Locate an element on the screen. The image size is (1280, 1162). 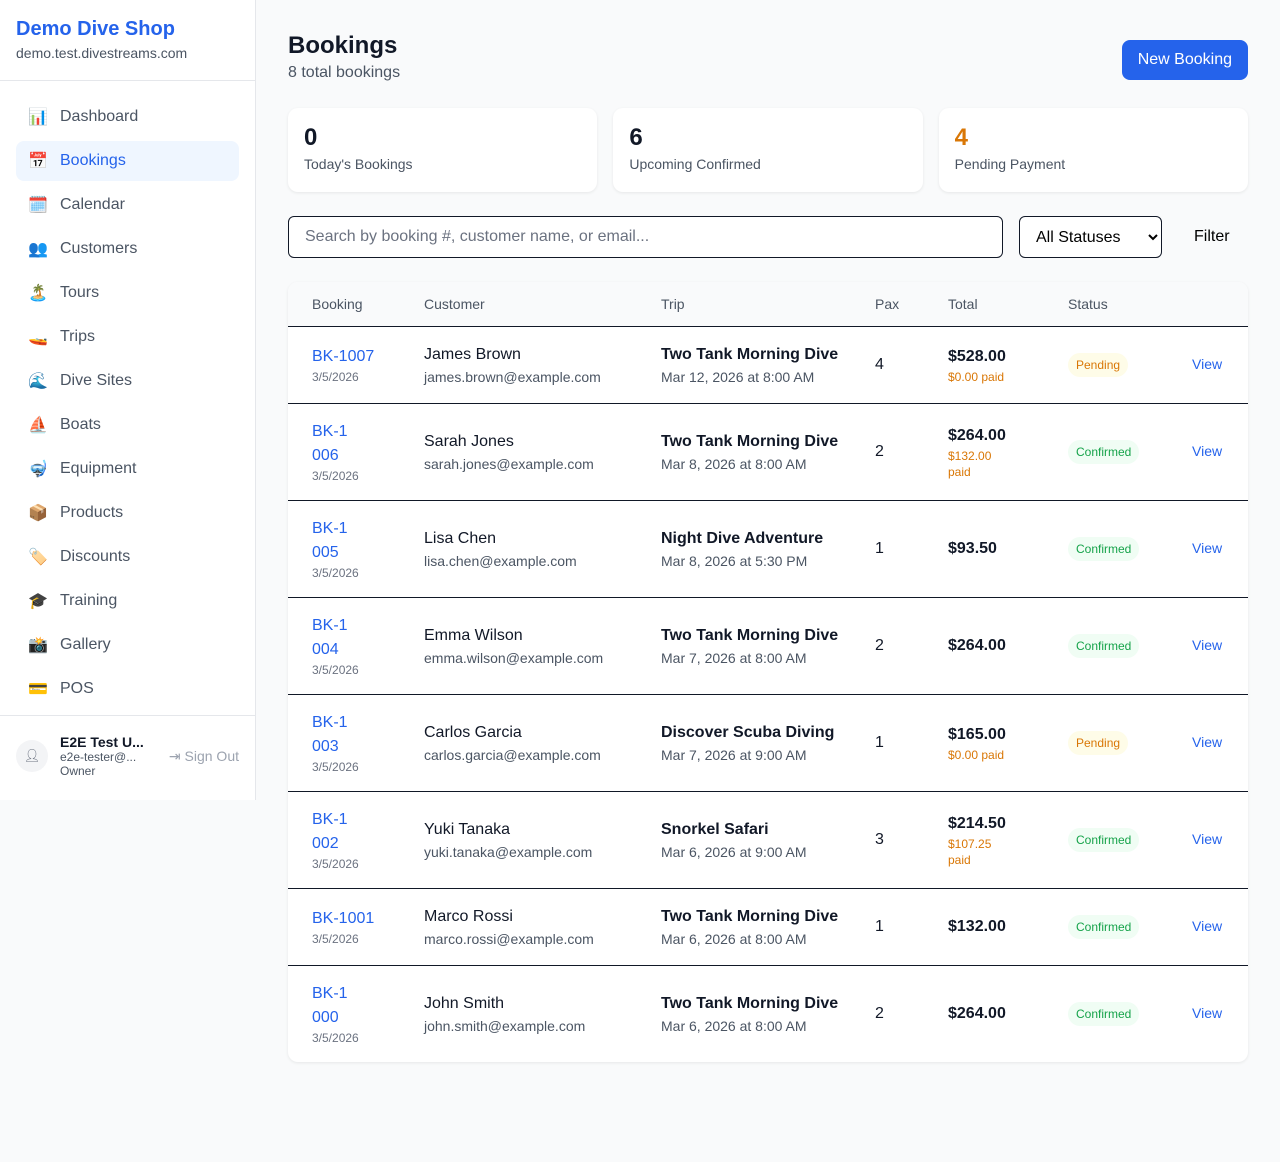
booking-id-link: BK-1001 is located at coordinates (343, 918).